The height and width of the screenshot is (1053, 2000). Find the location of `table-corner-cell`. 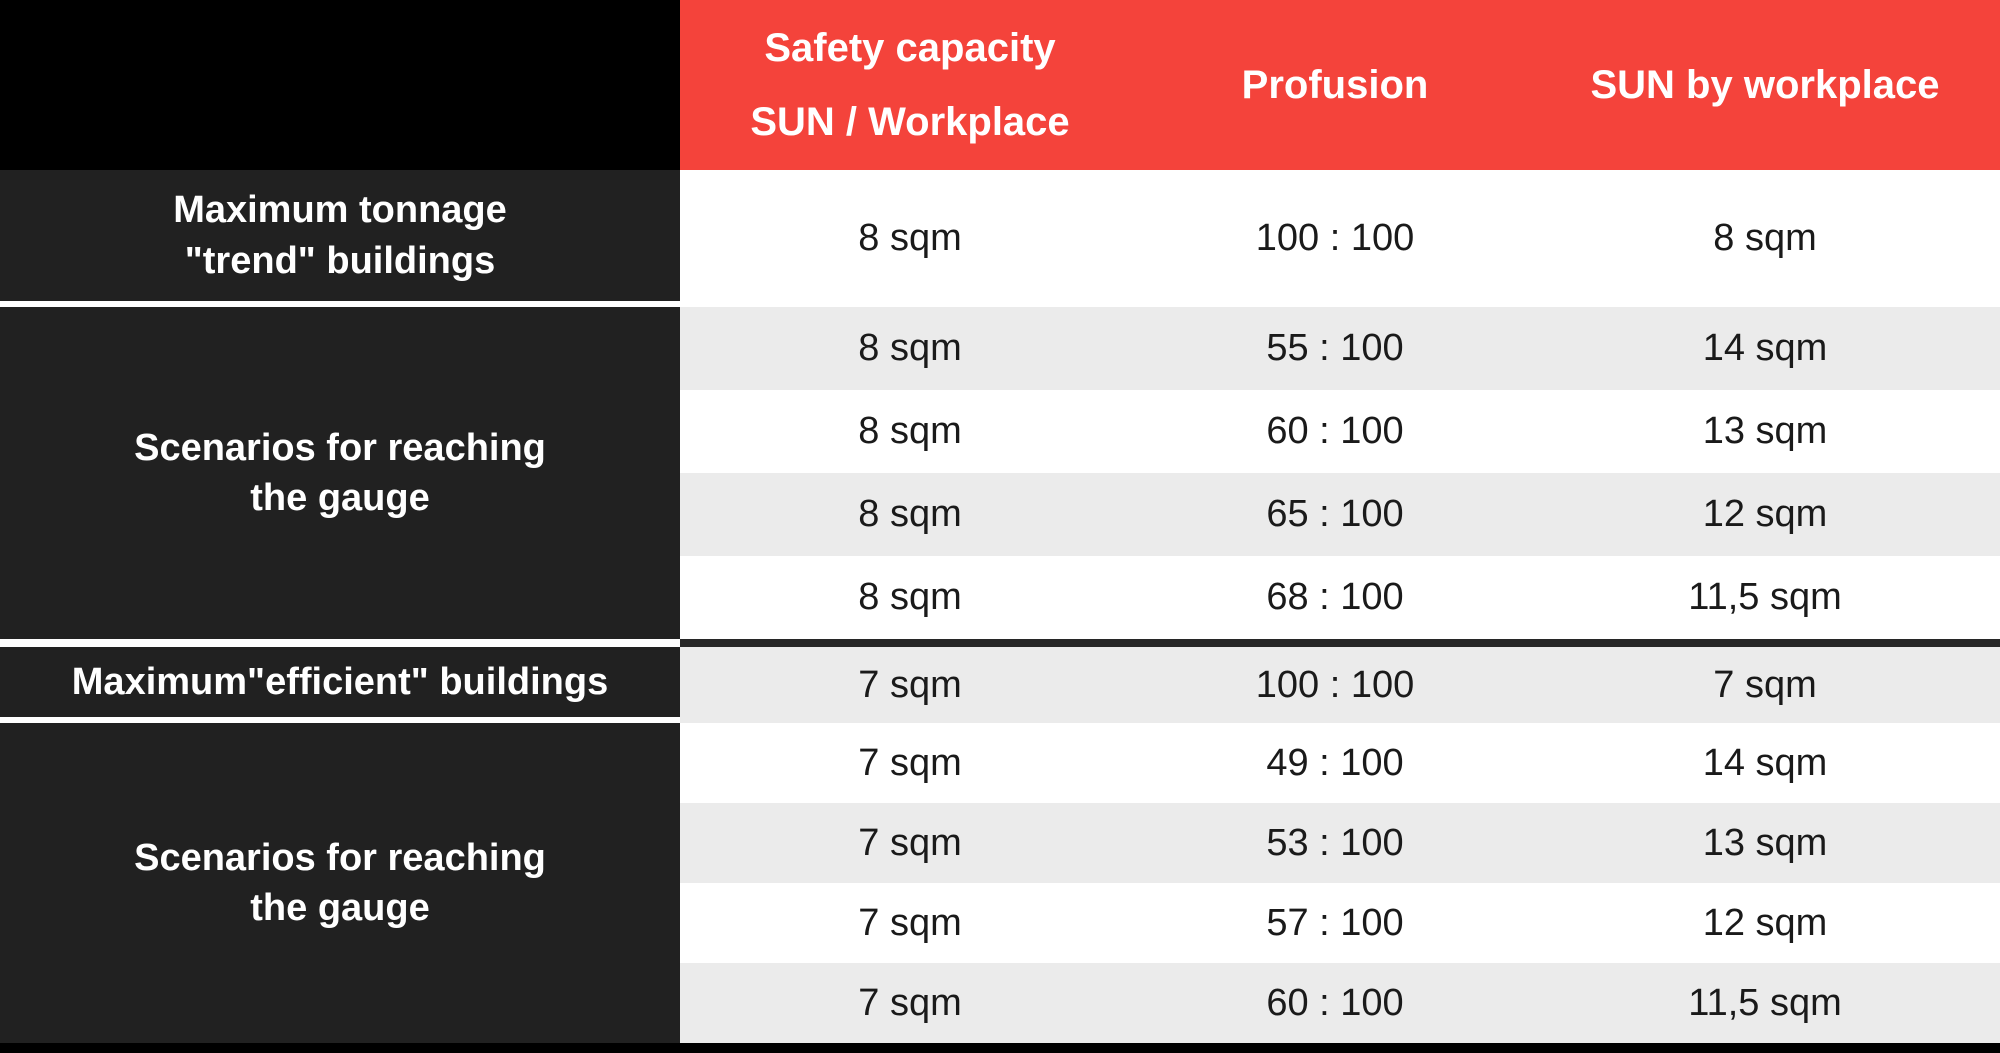

table-corner-cell is located at coordinates (340, 85).